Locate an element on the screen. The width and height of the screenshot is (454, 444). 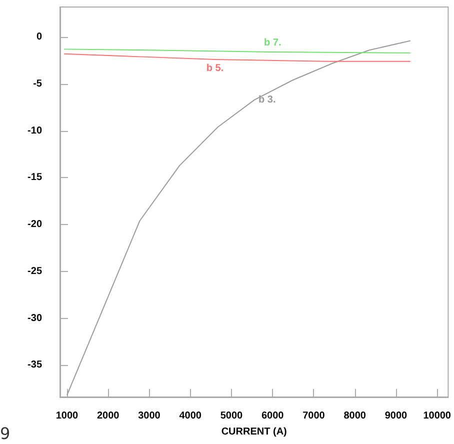
y-tick-label: 0 is located at coordinates (39, 37).